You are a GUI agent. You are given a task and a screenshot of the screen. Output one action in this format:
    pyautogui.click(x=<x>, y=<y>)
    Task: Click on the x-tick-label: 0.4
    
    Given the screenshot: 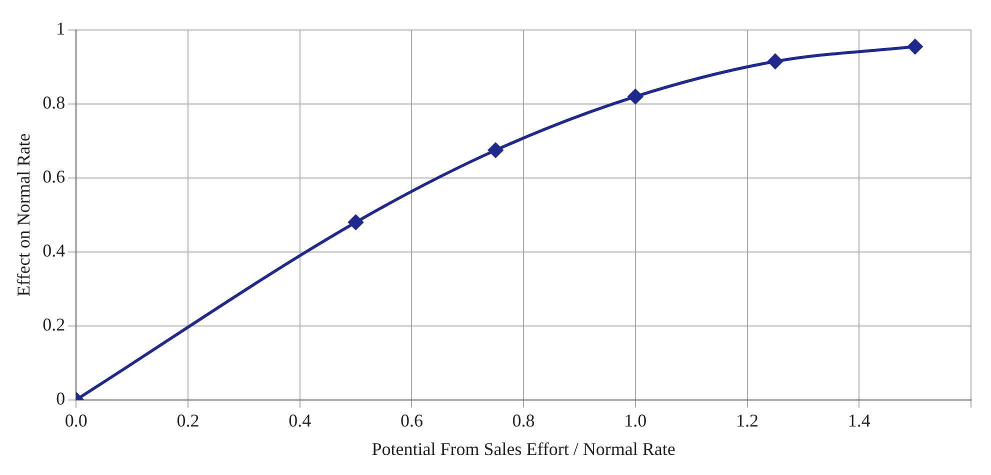 What is the action you would take?
    pyautogui.click(x=300, y=420)
    